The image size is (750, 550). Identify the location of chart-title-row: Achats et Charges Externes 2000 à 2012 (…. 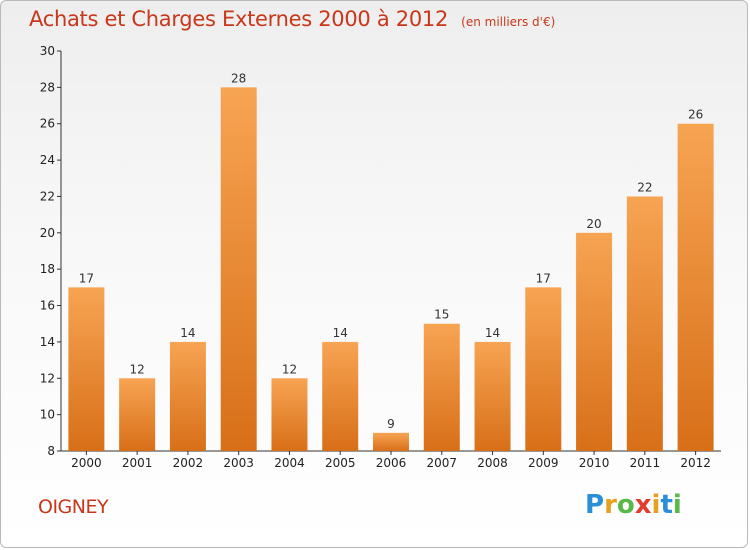
(292, 19).